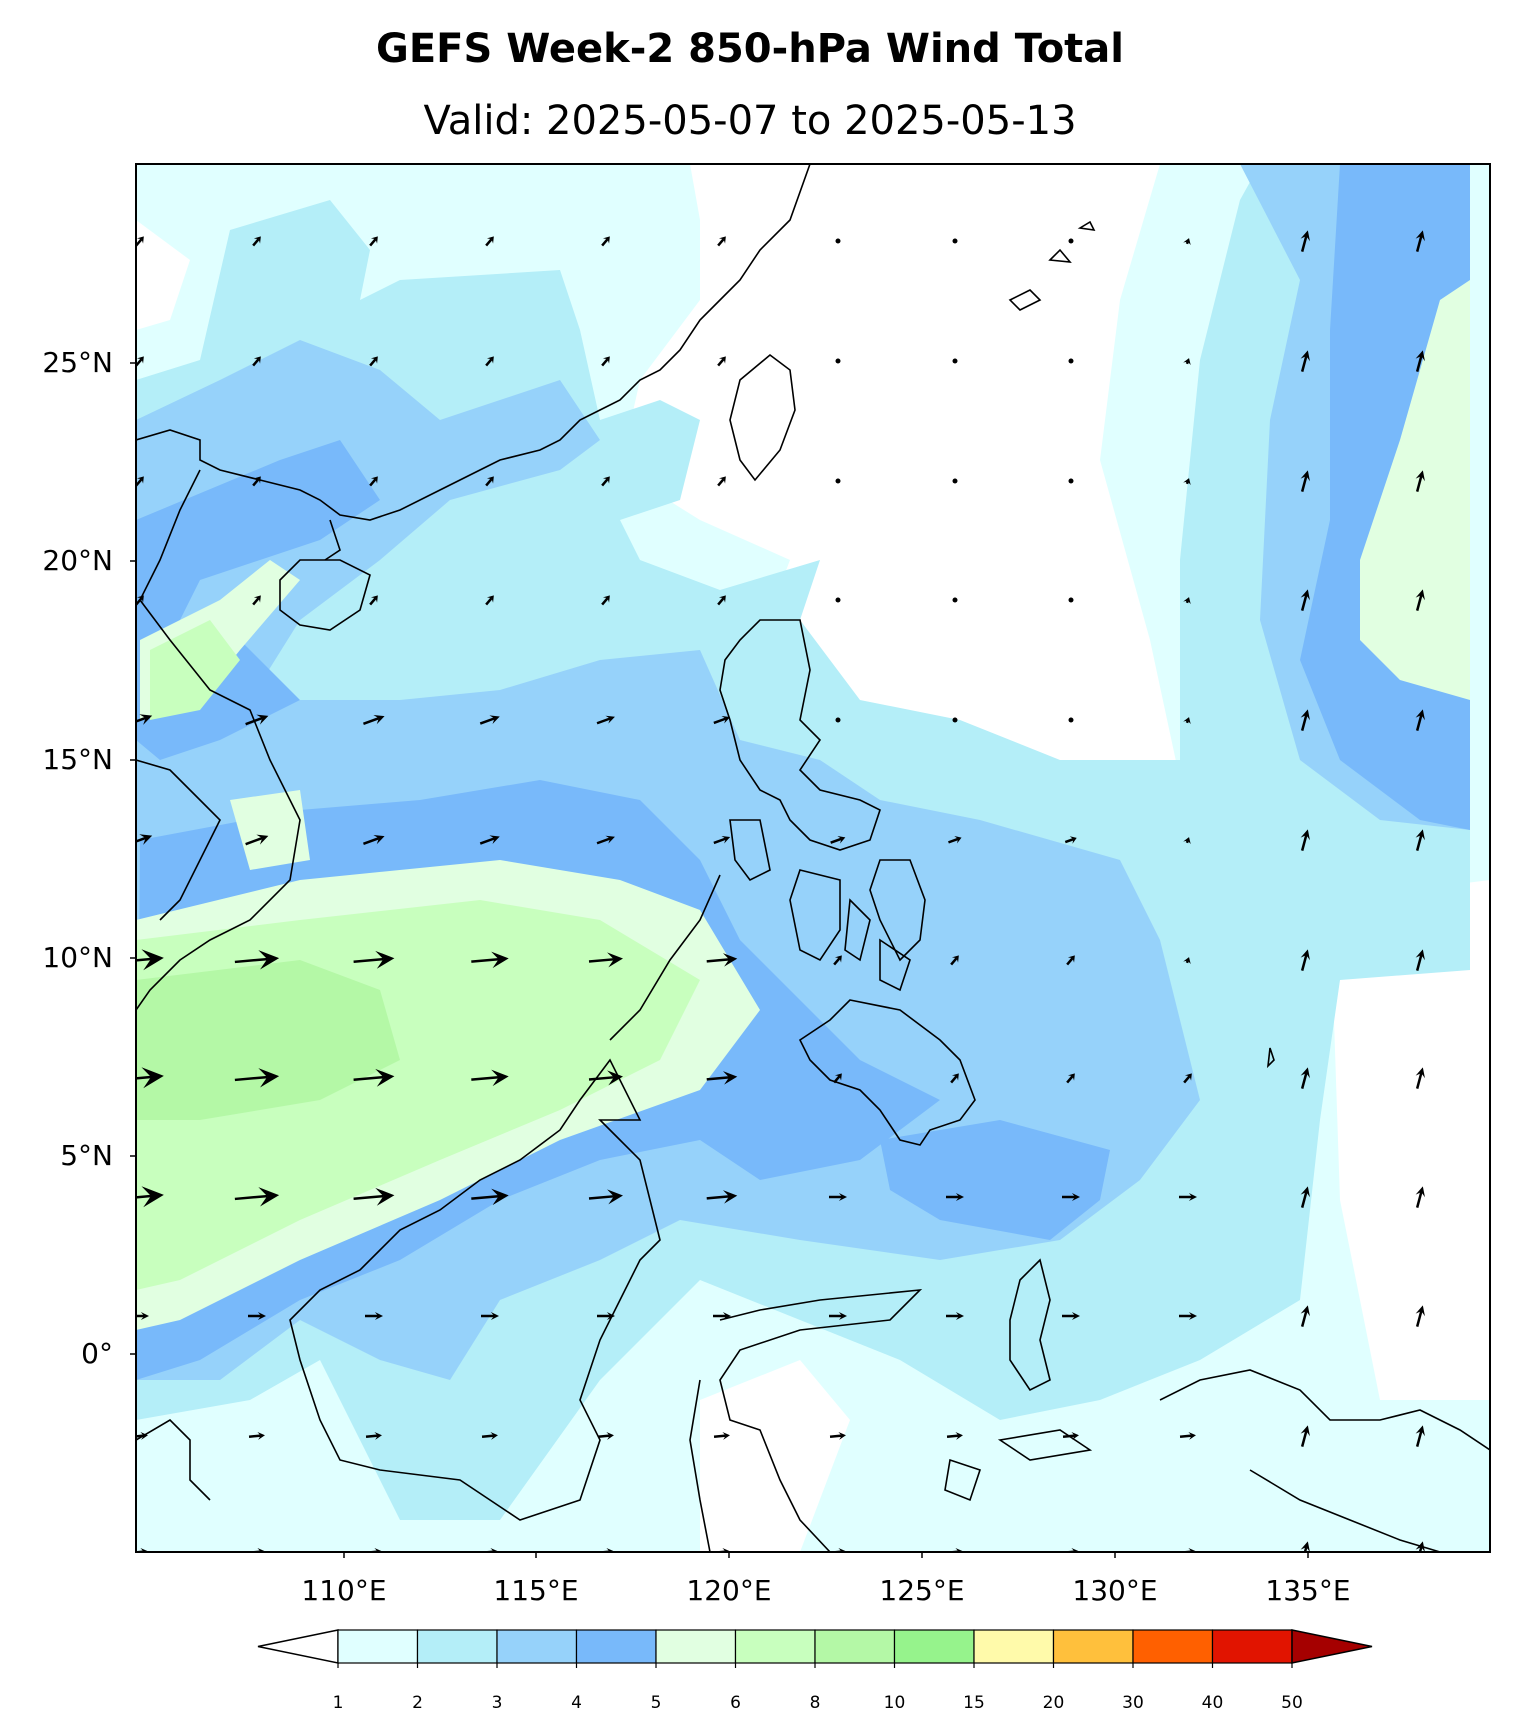 The image size is (1516, 1736). I want to click on mindanao, so click(887, 1072).